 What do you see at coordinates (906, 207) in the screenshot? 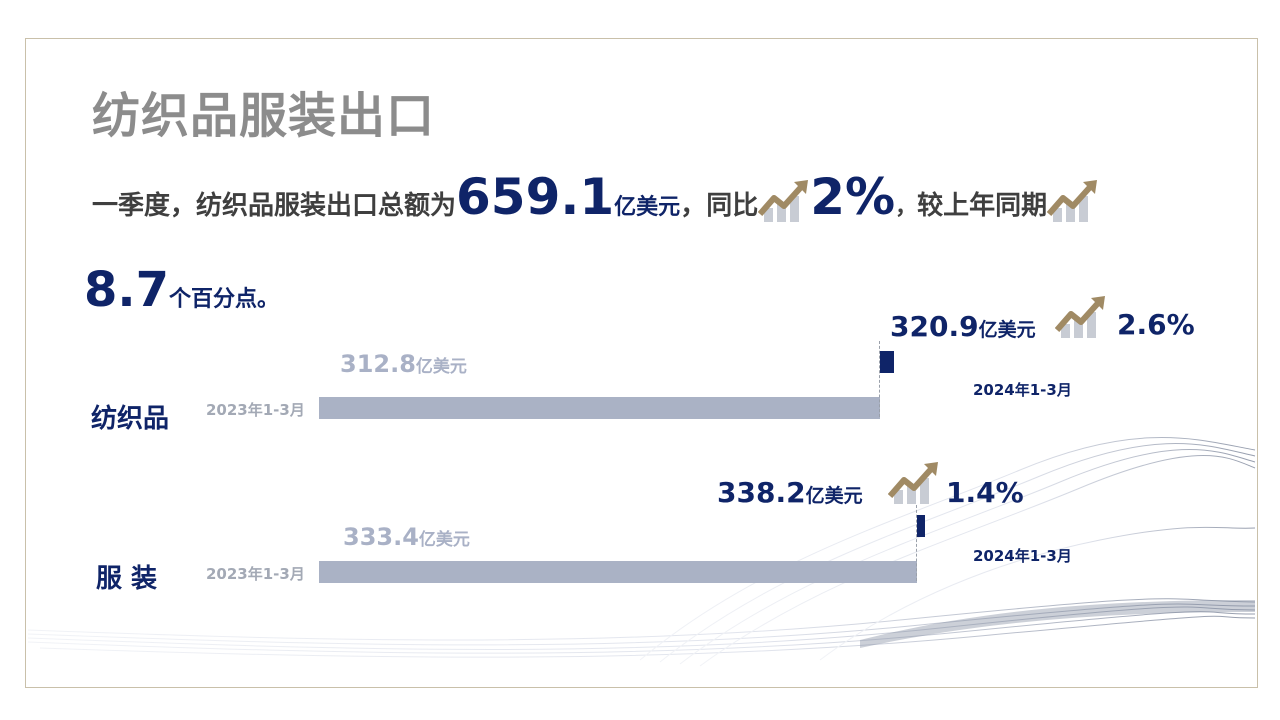
I see `summary-comma: ，` at bounding box center [906, 207].